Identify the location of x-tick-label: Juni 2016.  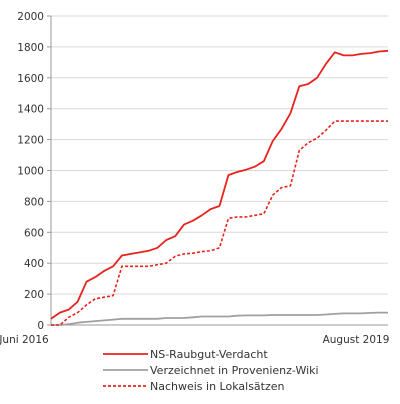
(24, 340).